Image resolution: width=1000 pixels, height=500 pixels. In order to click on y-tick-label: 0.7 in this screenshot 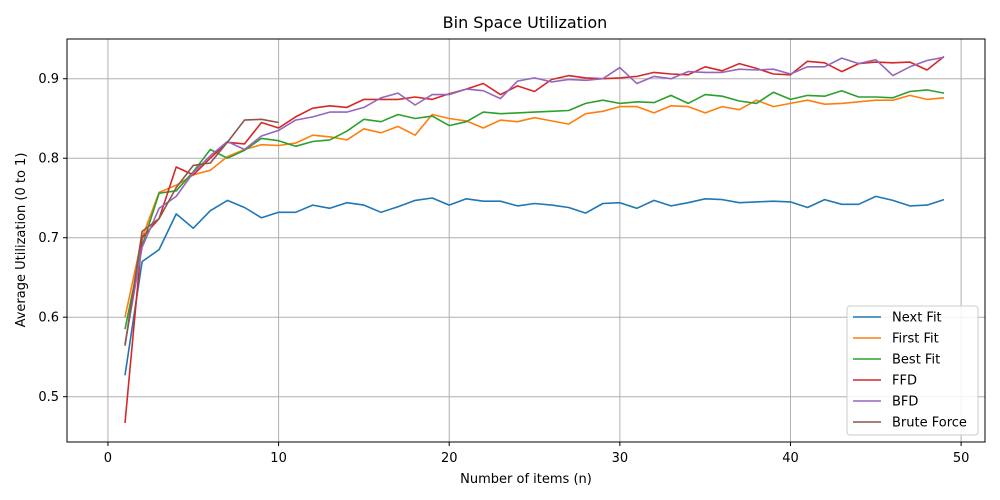, I will do `click(48, 238)`.